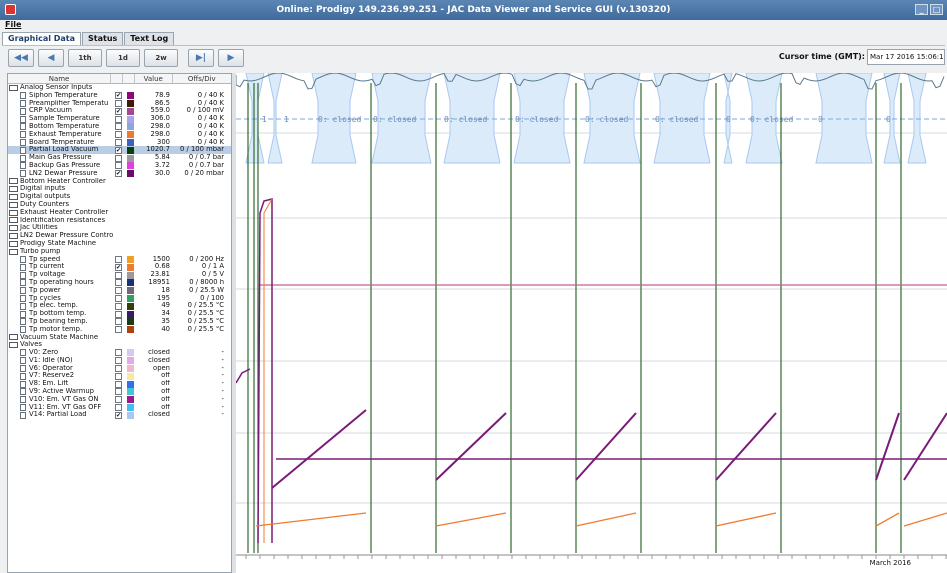 The height and width of the screenshot is (573, 947). What do you see at coordinates (119, 244) in the screenshot?
I see `tree-group: Prodigy State Machine` at bounding box center [119, 244].